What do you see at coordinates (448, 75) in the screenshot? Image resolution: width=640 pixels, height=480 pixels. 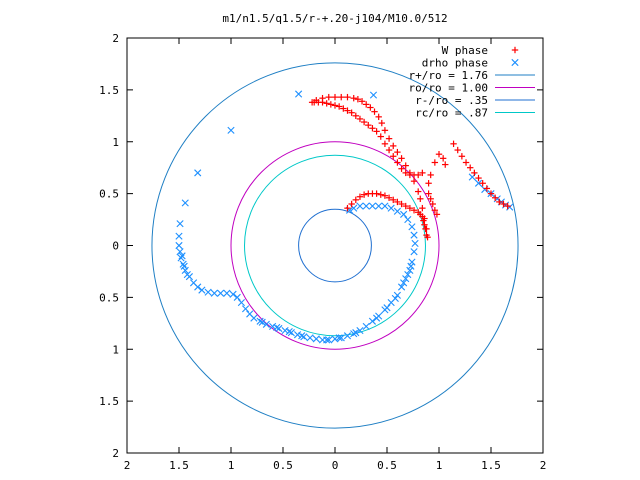 I see `legend-label: r+/ro = 1.76` at bounding box center [448, 75].